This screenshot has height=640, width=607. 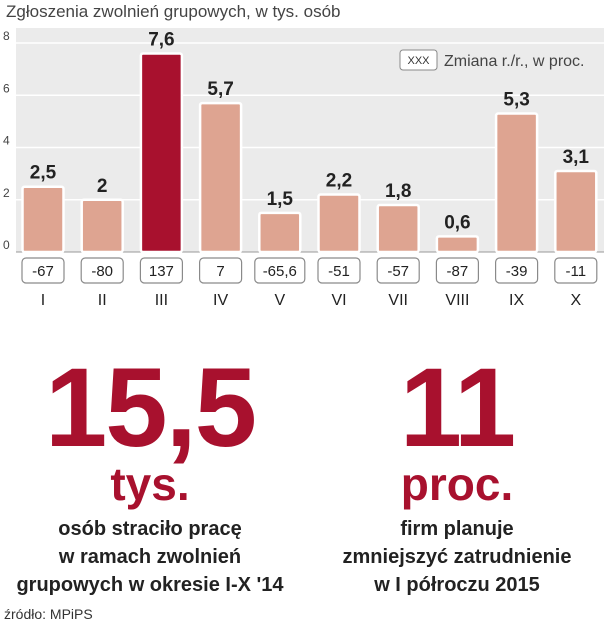 I want to click on yoy-change-label: -11, so click(x=576, y=271).